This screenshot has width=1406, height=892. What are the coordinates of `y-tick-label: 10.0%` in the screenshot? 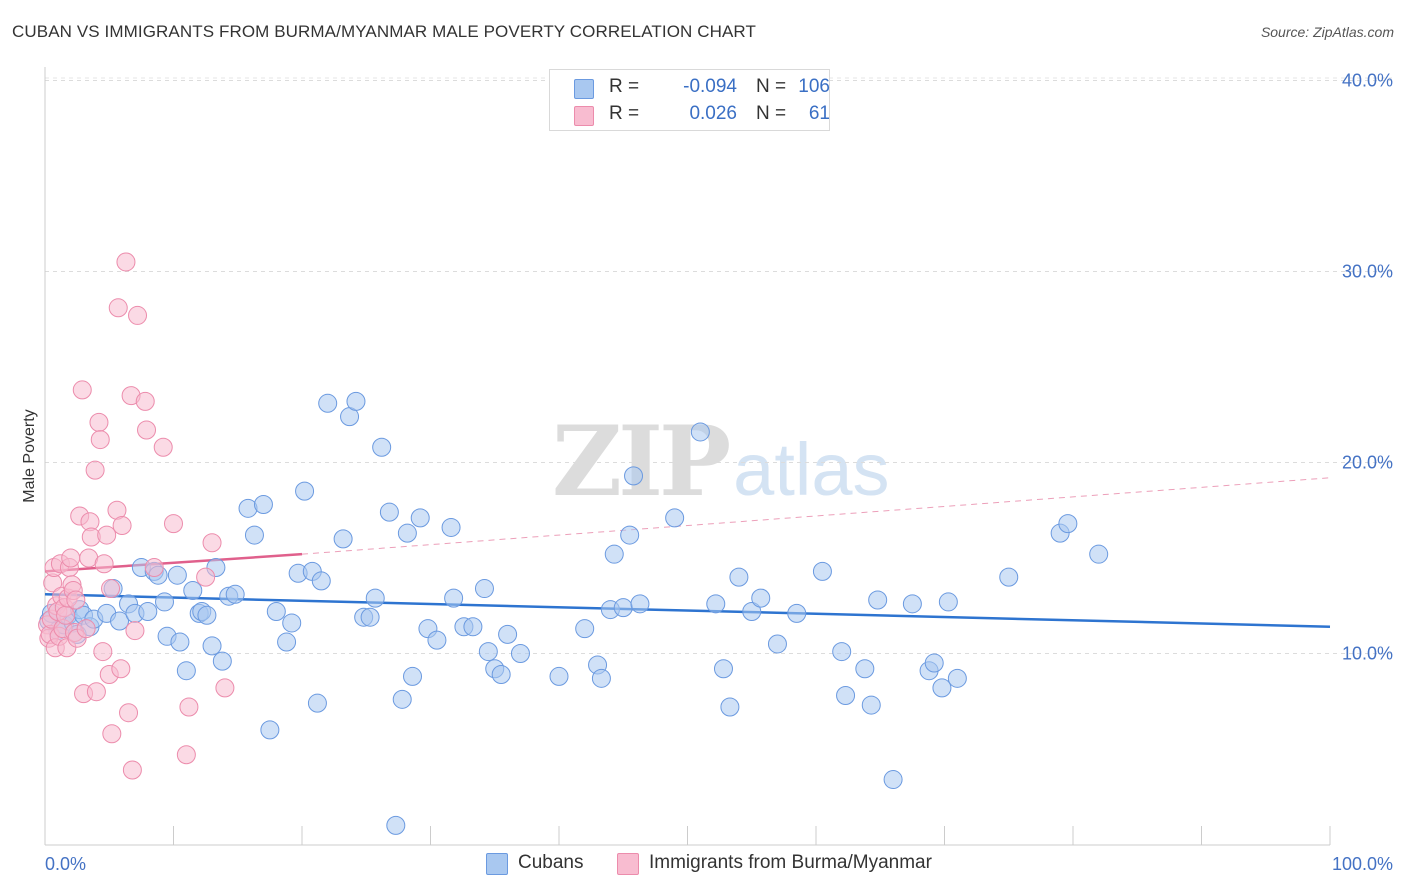 It's located at (1367, 654).